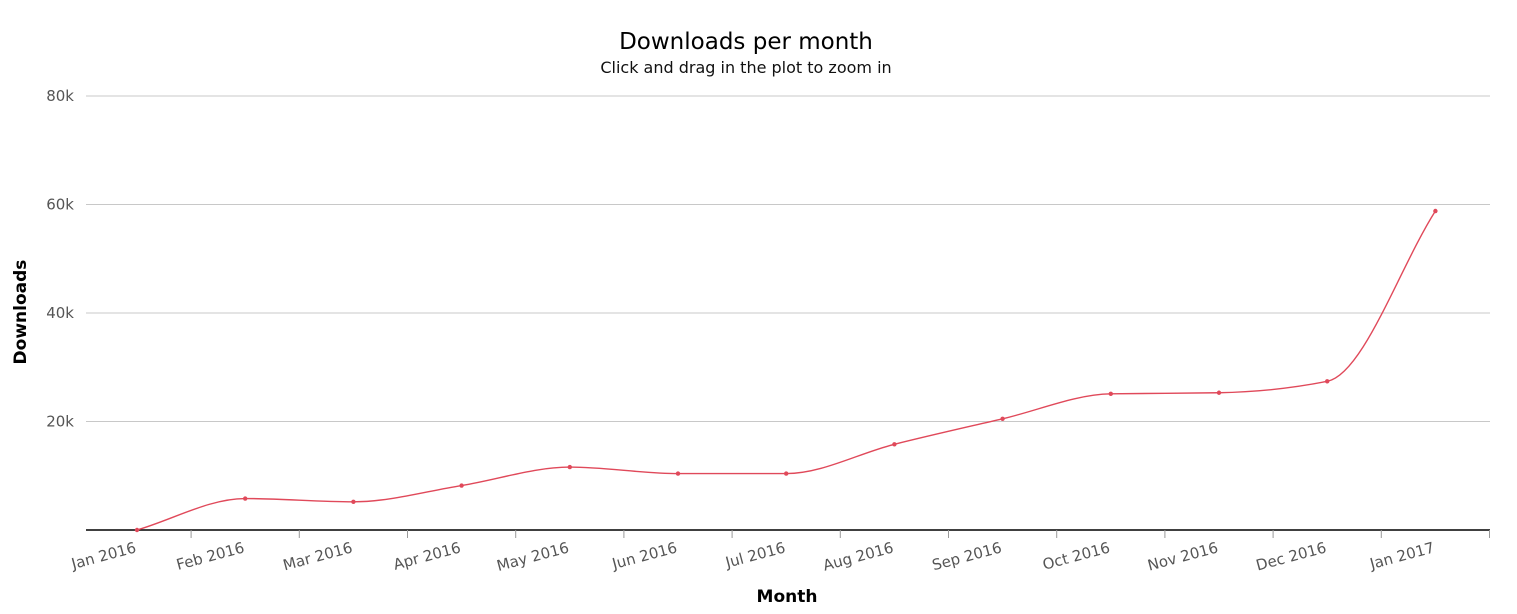 Image resolution: width=1517 pixels, height=614 pixels. What do you see at coordinates (60, 259) in the screenshot?
I see `y-axis-ticks: 20k 40k 60k 80k` at bounding box center [60, 259].